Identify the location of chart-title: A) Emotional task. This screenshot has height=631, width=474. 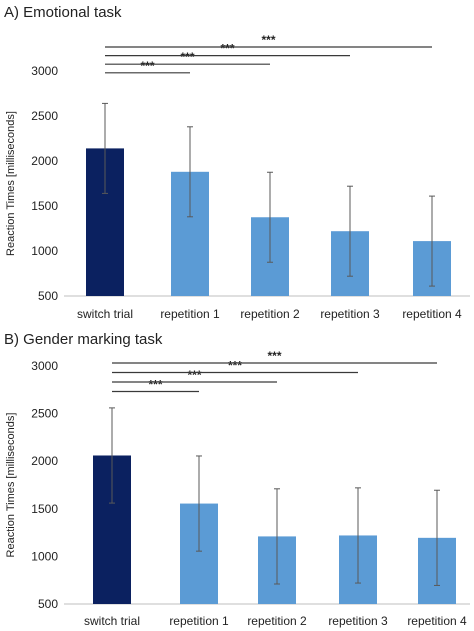
(63, 12).